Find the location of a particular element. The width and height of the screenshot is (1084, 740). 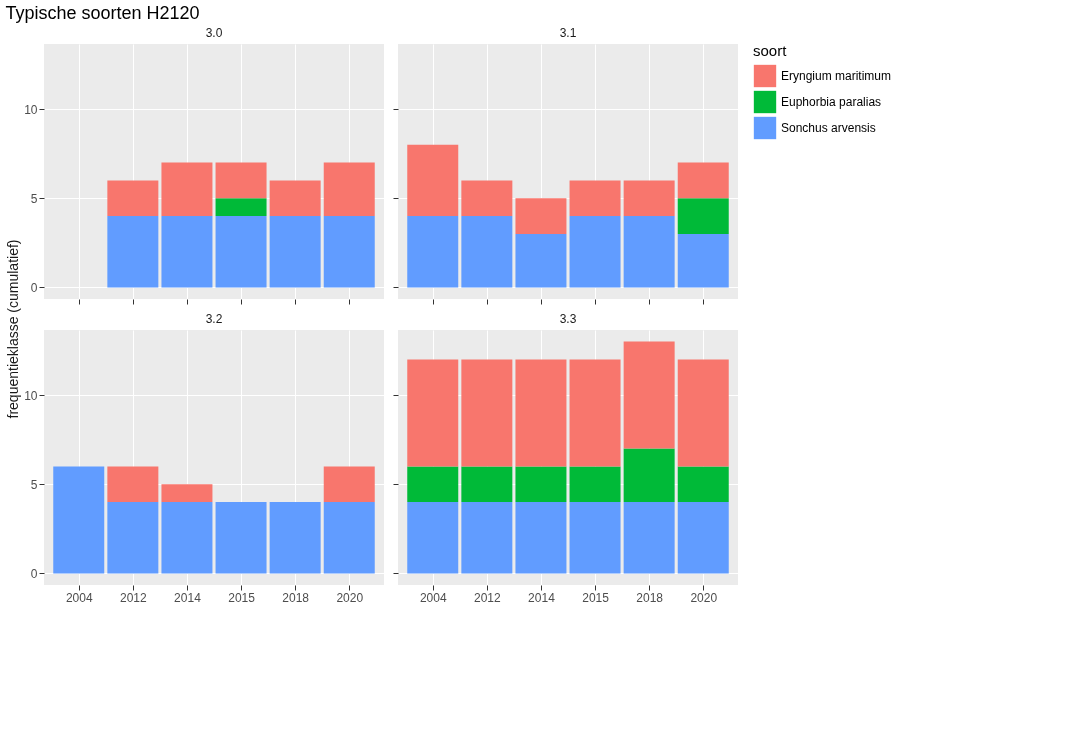

text: Typische soorten H2120 is located at coordinates (102, 13).